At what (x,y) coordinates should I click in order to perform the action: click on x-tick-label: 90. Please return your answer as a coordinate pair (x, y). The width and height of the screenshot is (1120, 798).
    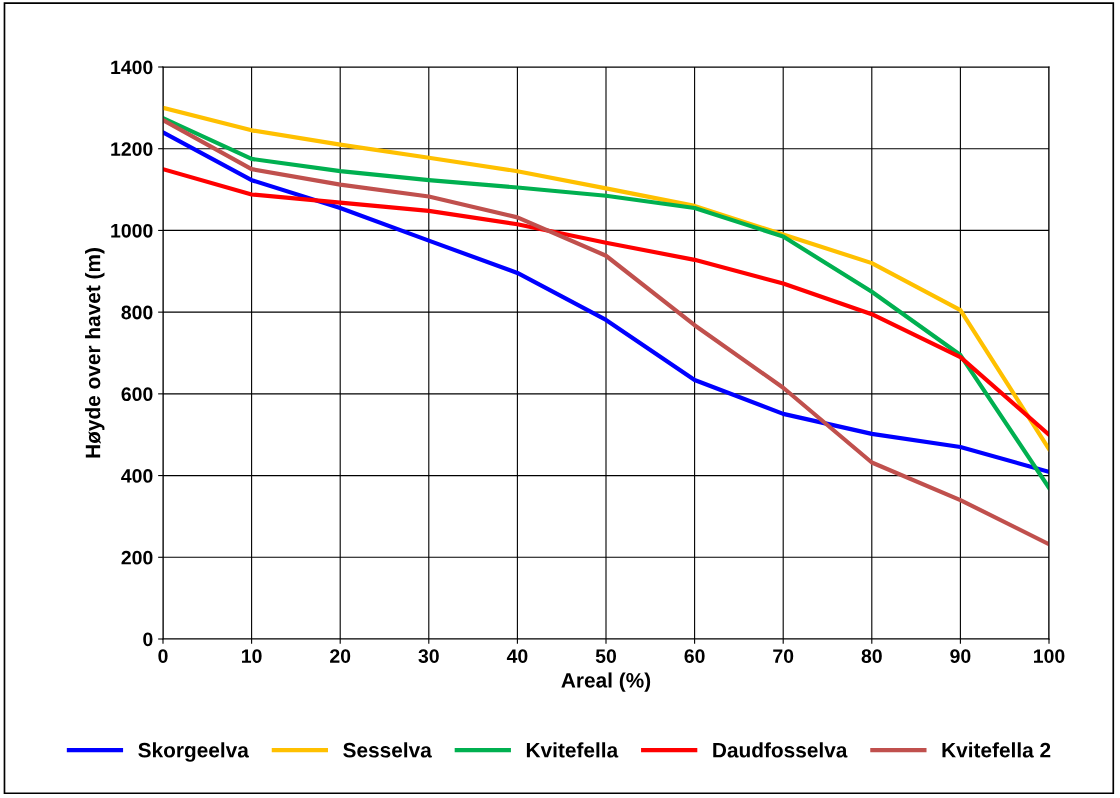
    Looking at the image, I should click on (960, 656).